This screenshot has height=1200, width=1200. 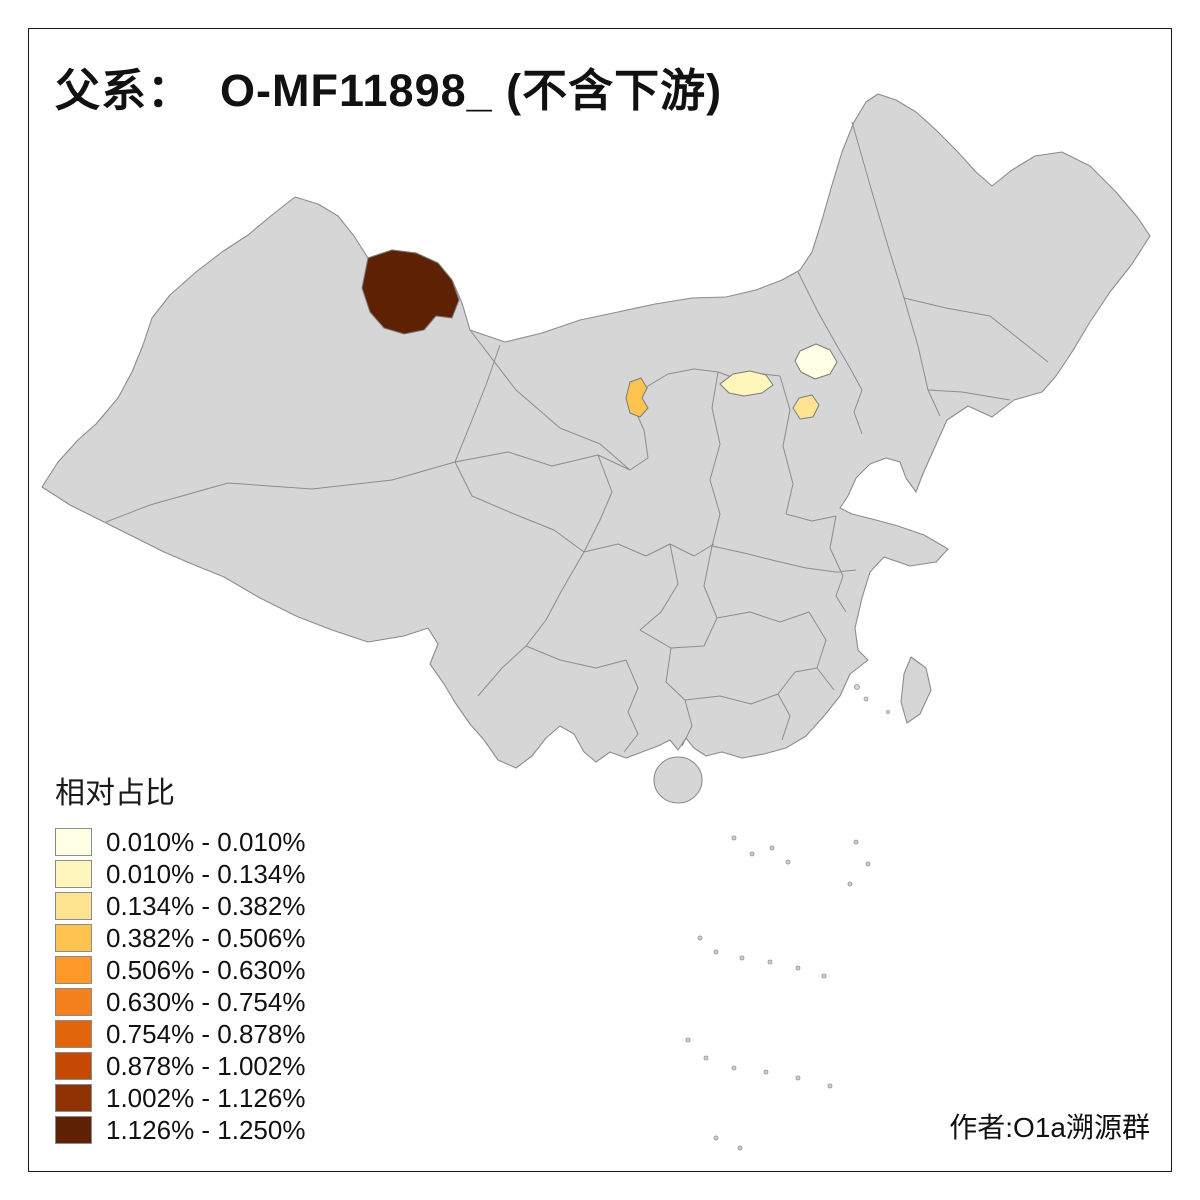 I want to click on legend-row: 1.002% - 1.126%, so click(x=180, y=1098).